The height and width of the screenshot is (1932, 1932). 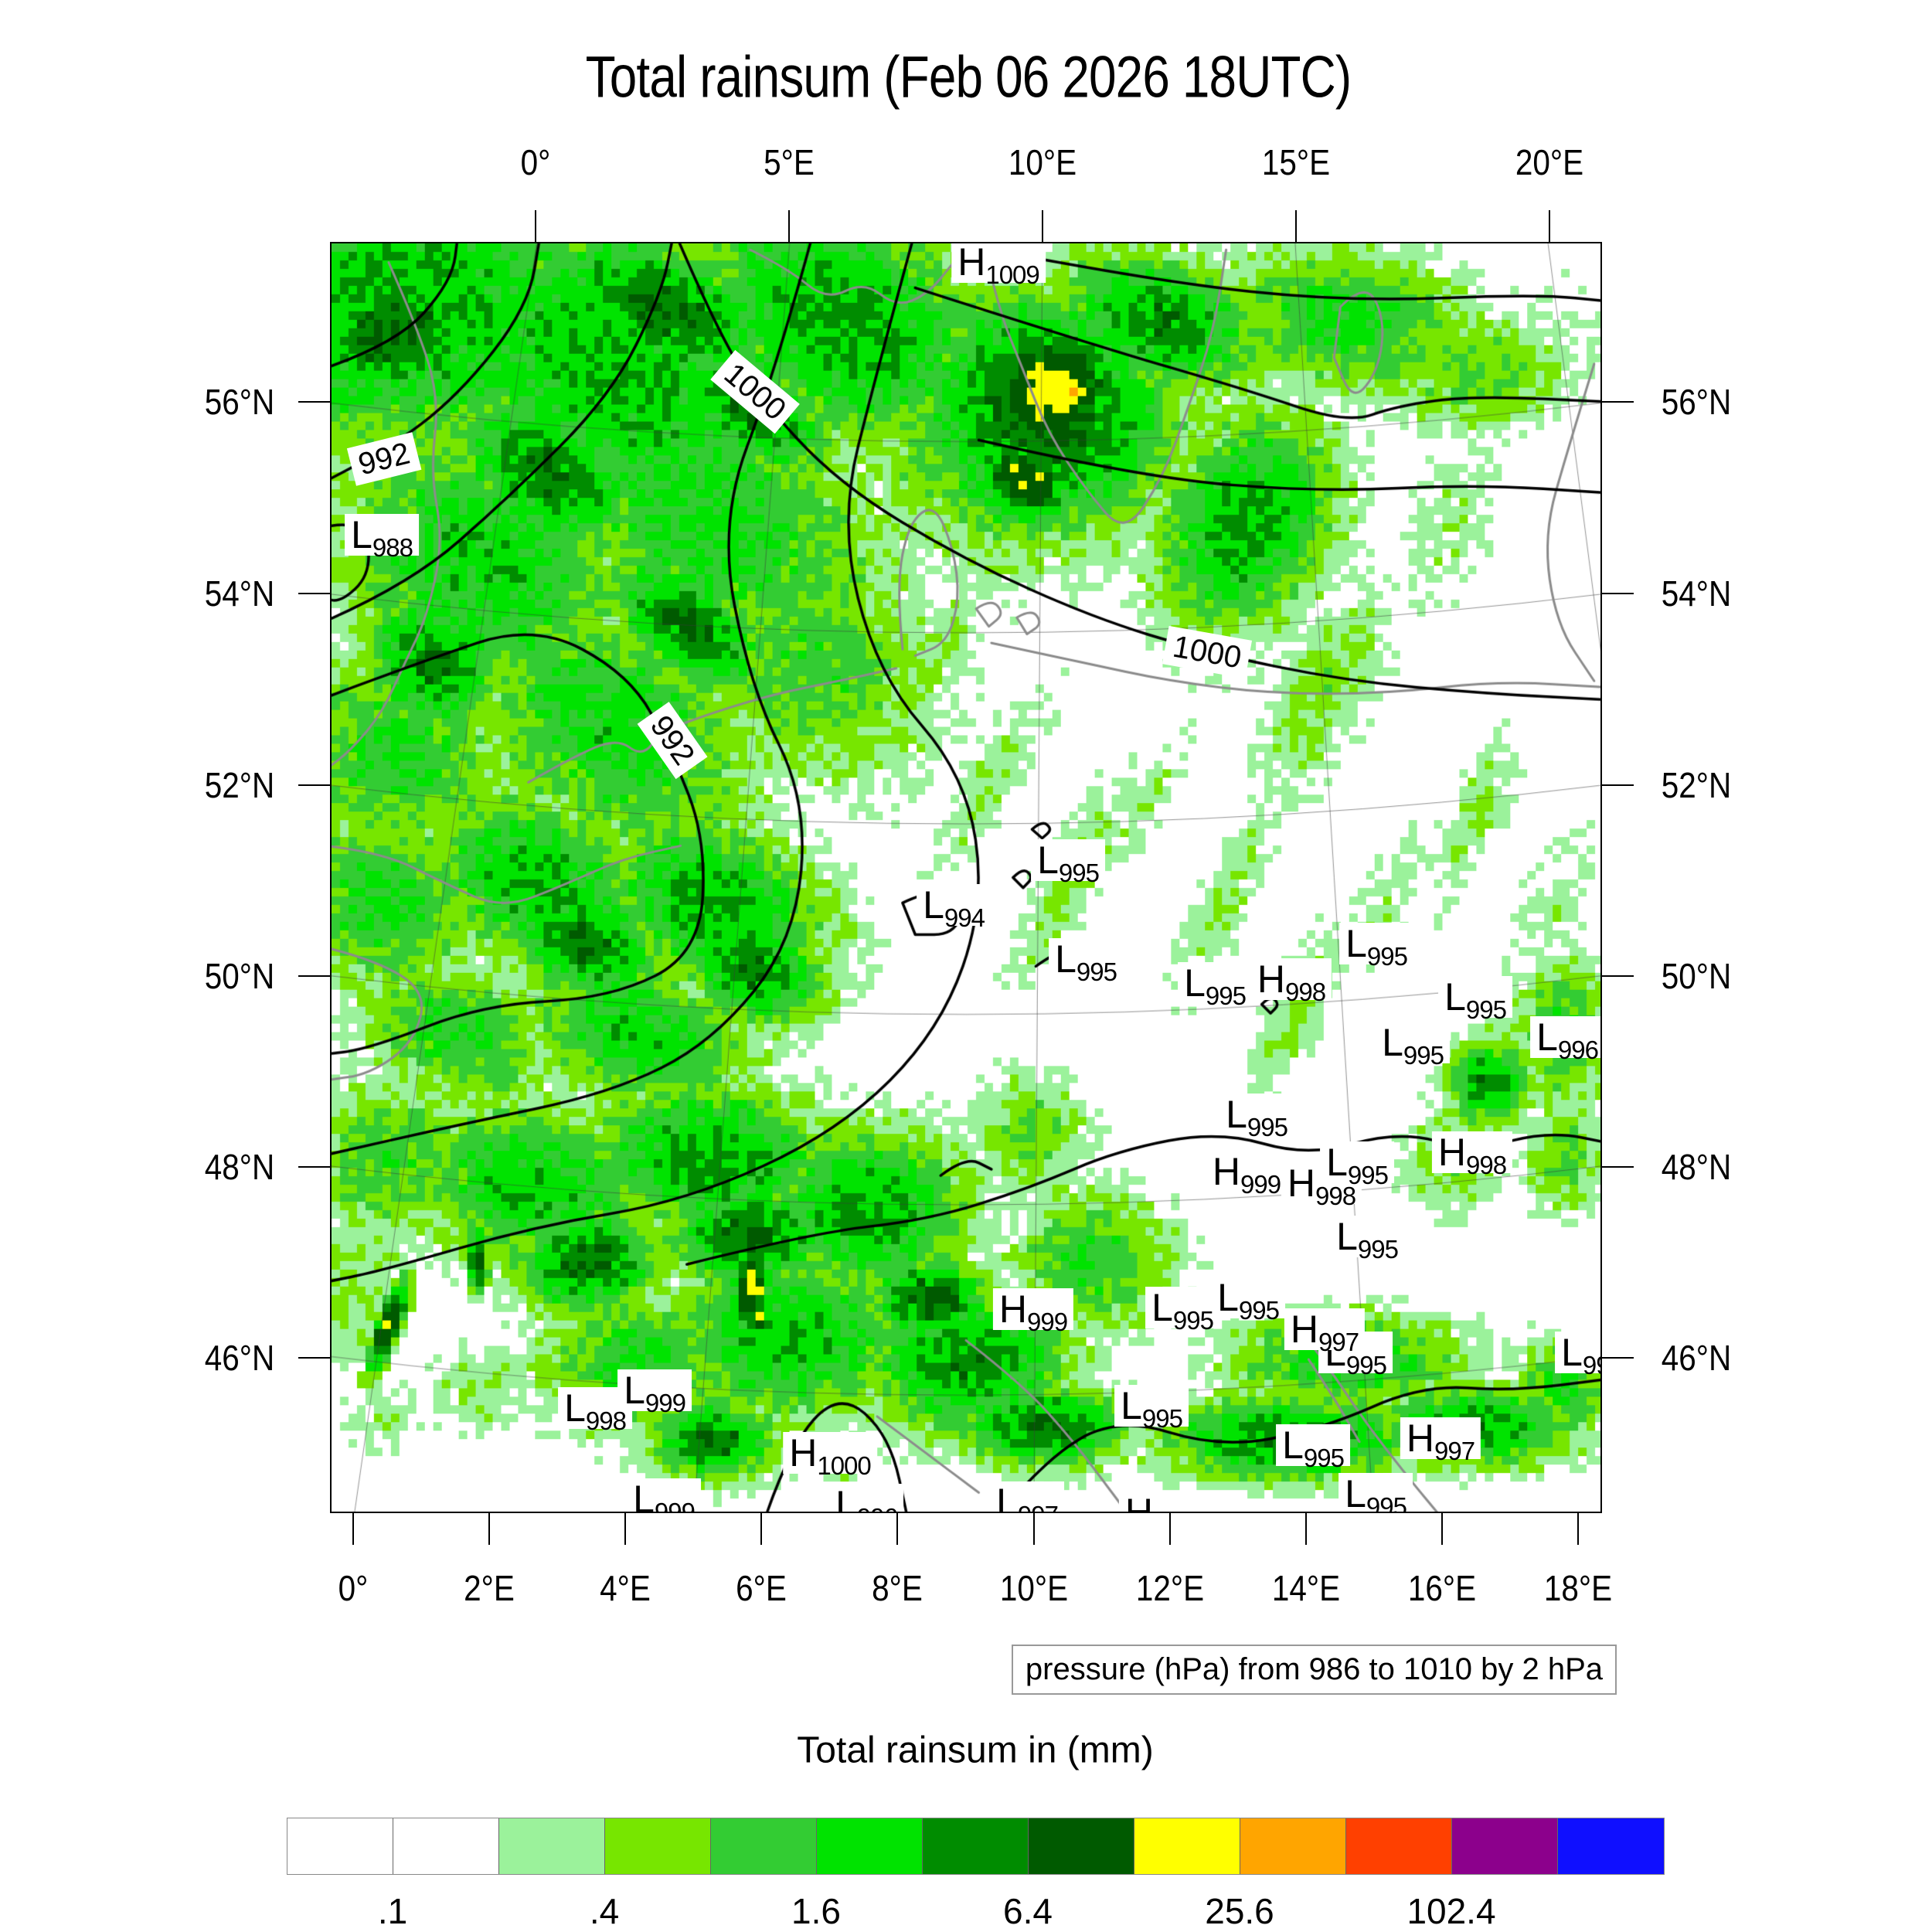 What do you see at coordinates (1565, 1040) in the screenshot?
I see `pressure-low-label: L996` at bounding box center [1565, 1040].